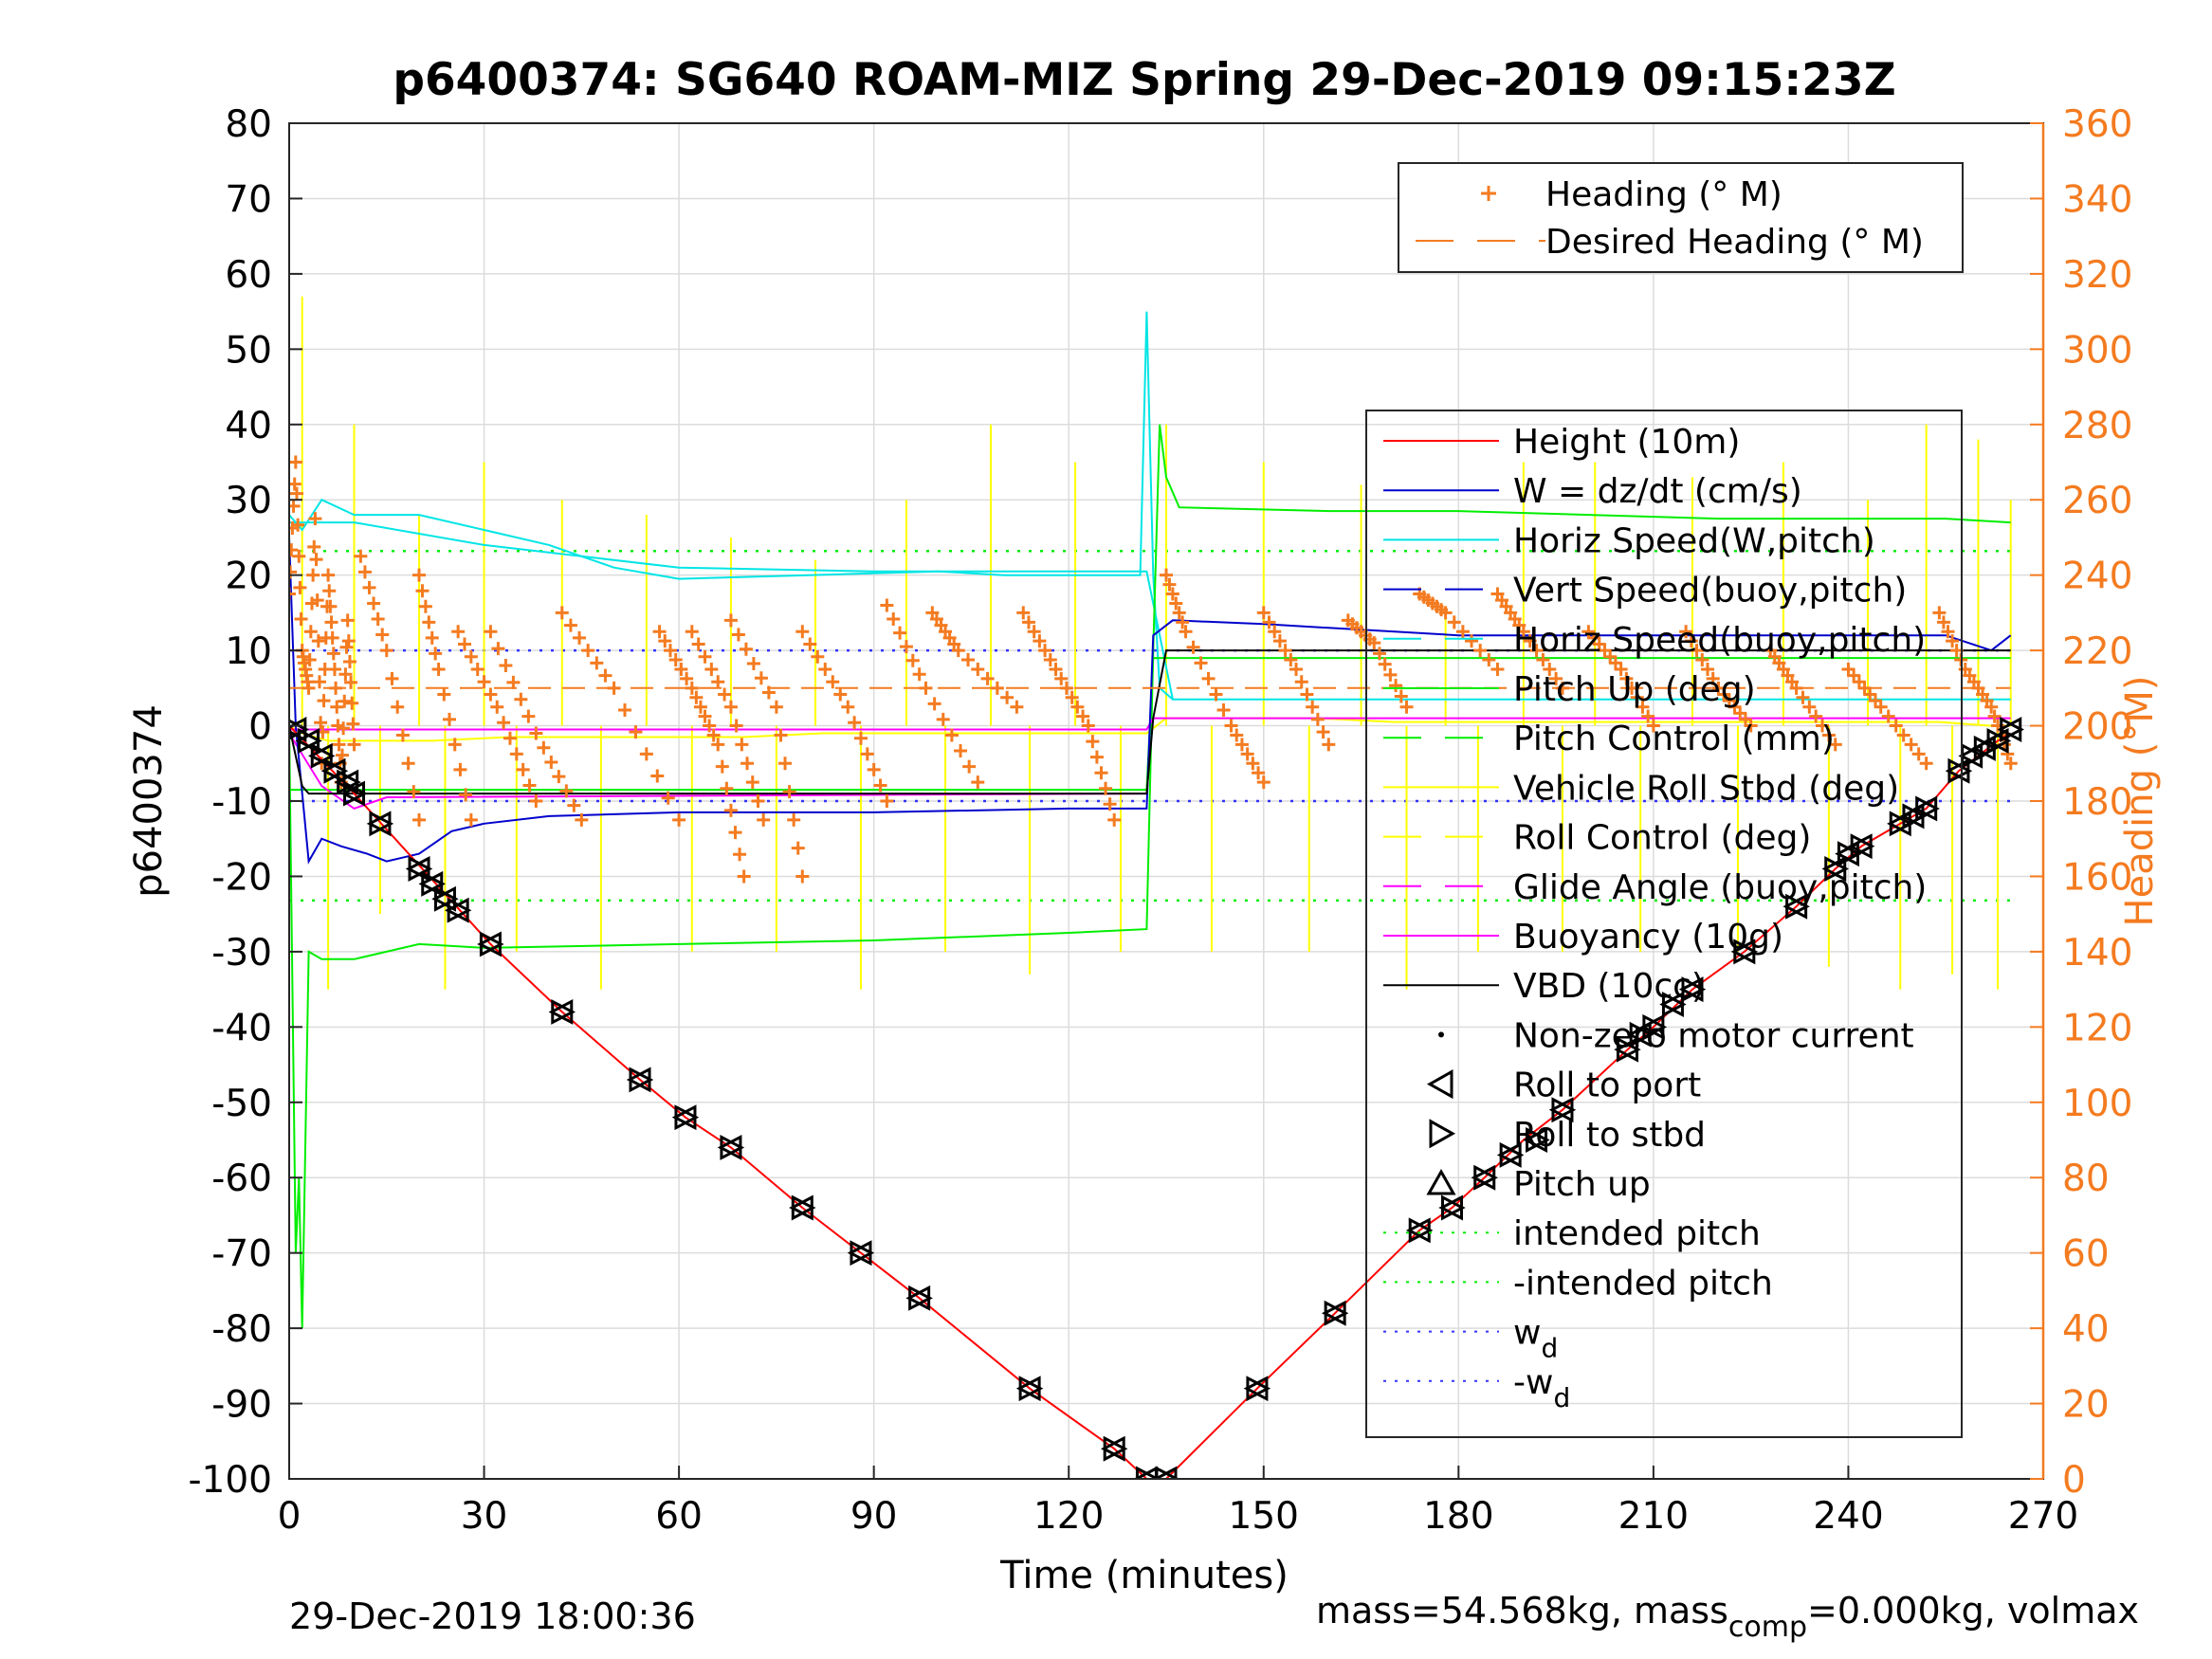 The image size is (2212, 1659). I want to click on y-tick-label: 40, so click(248, 426).